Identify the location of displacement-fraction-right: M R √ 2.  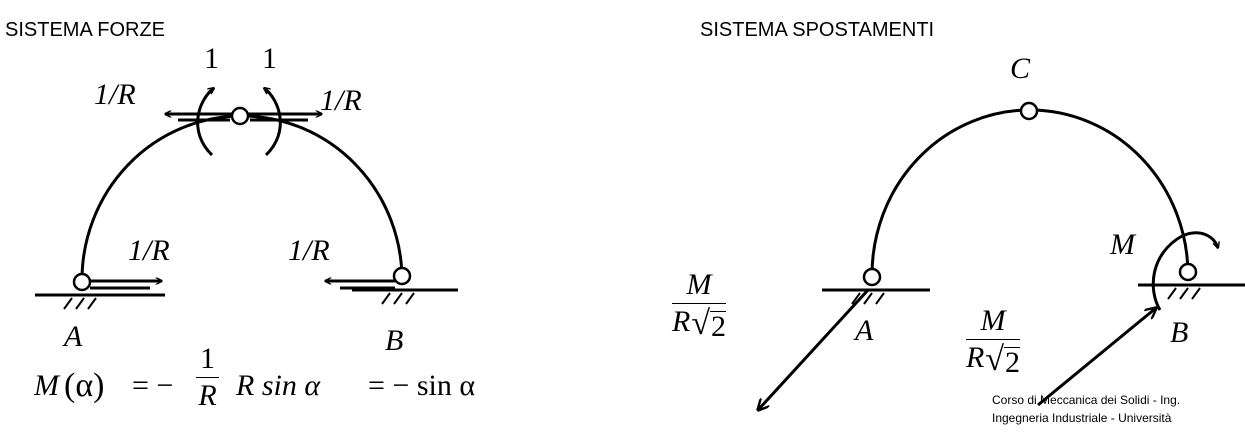
(993, 342).